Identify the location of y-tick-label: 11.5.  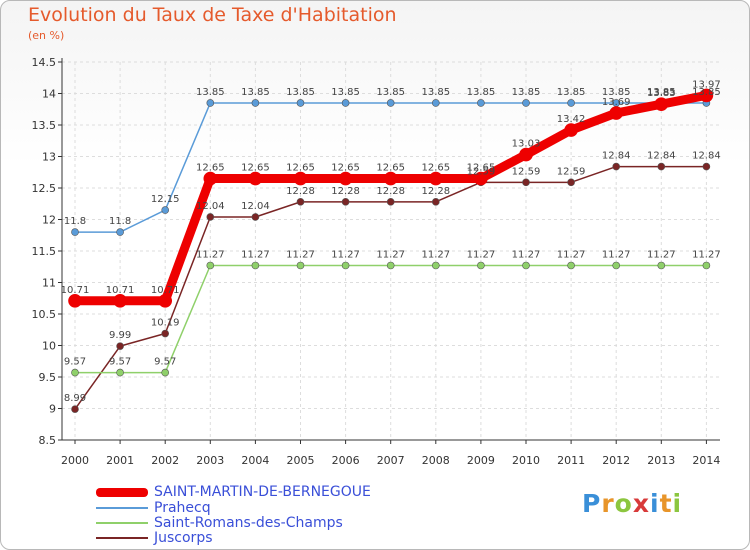
(44, 251).